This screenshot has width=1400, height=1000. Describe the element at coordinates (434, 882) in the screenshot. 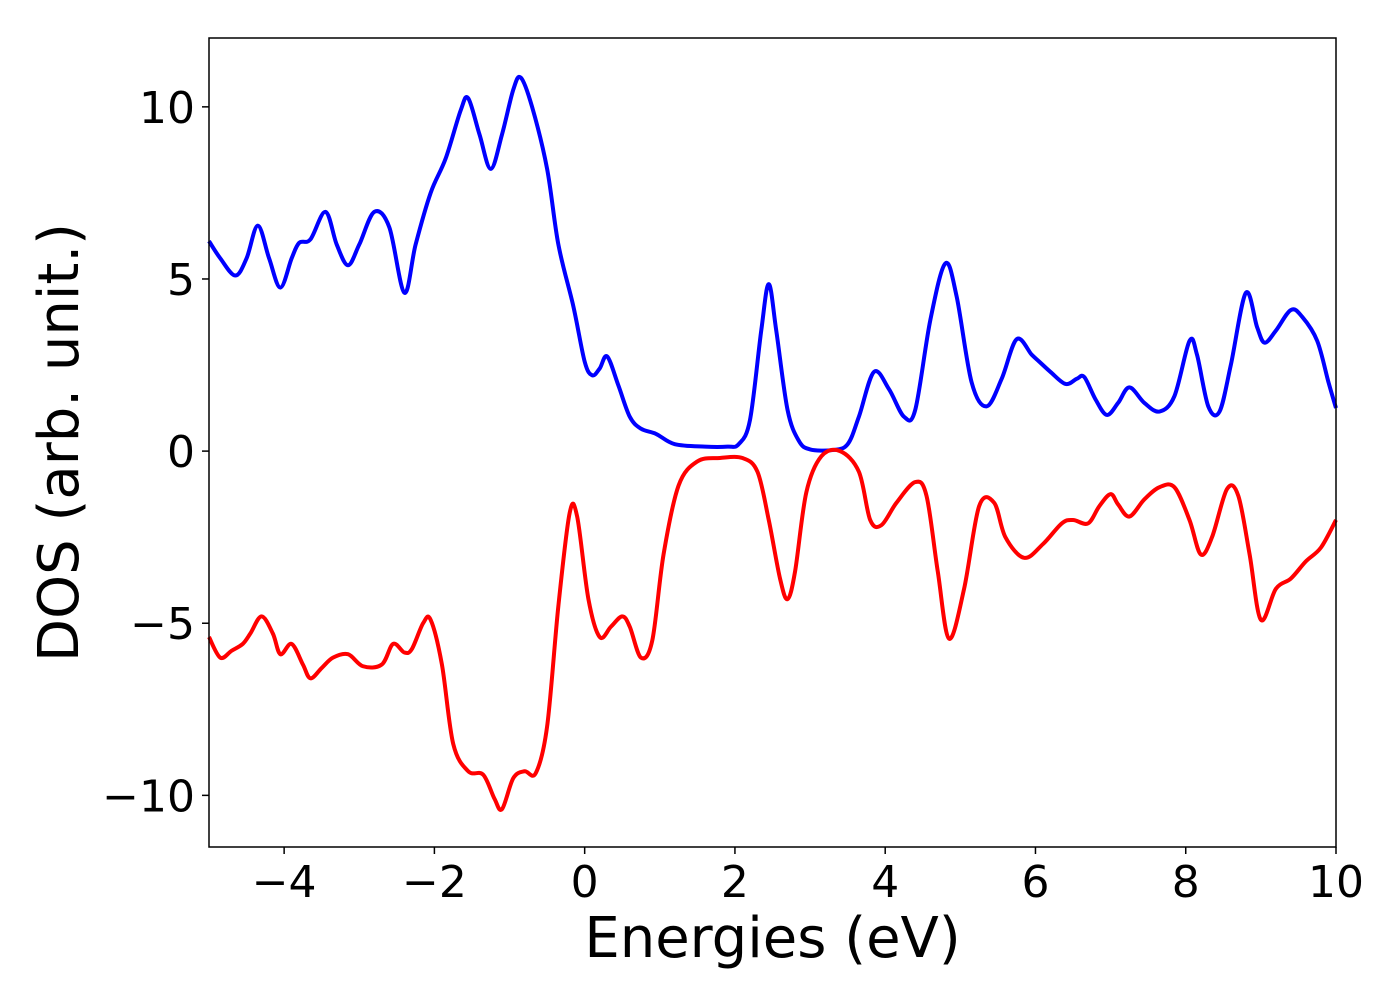

I see `x-tick-label: −2` at that location.